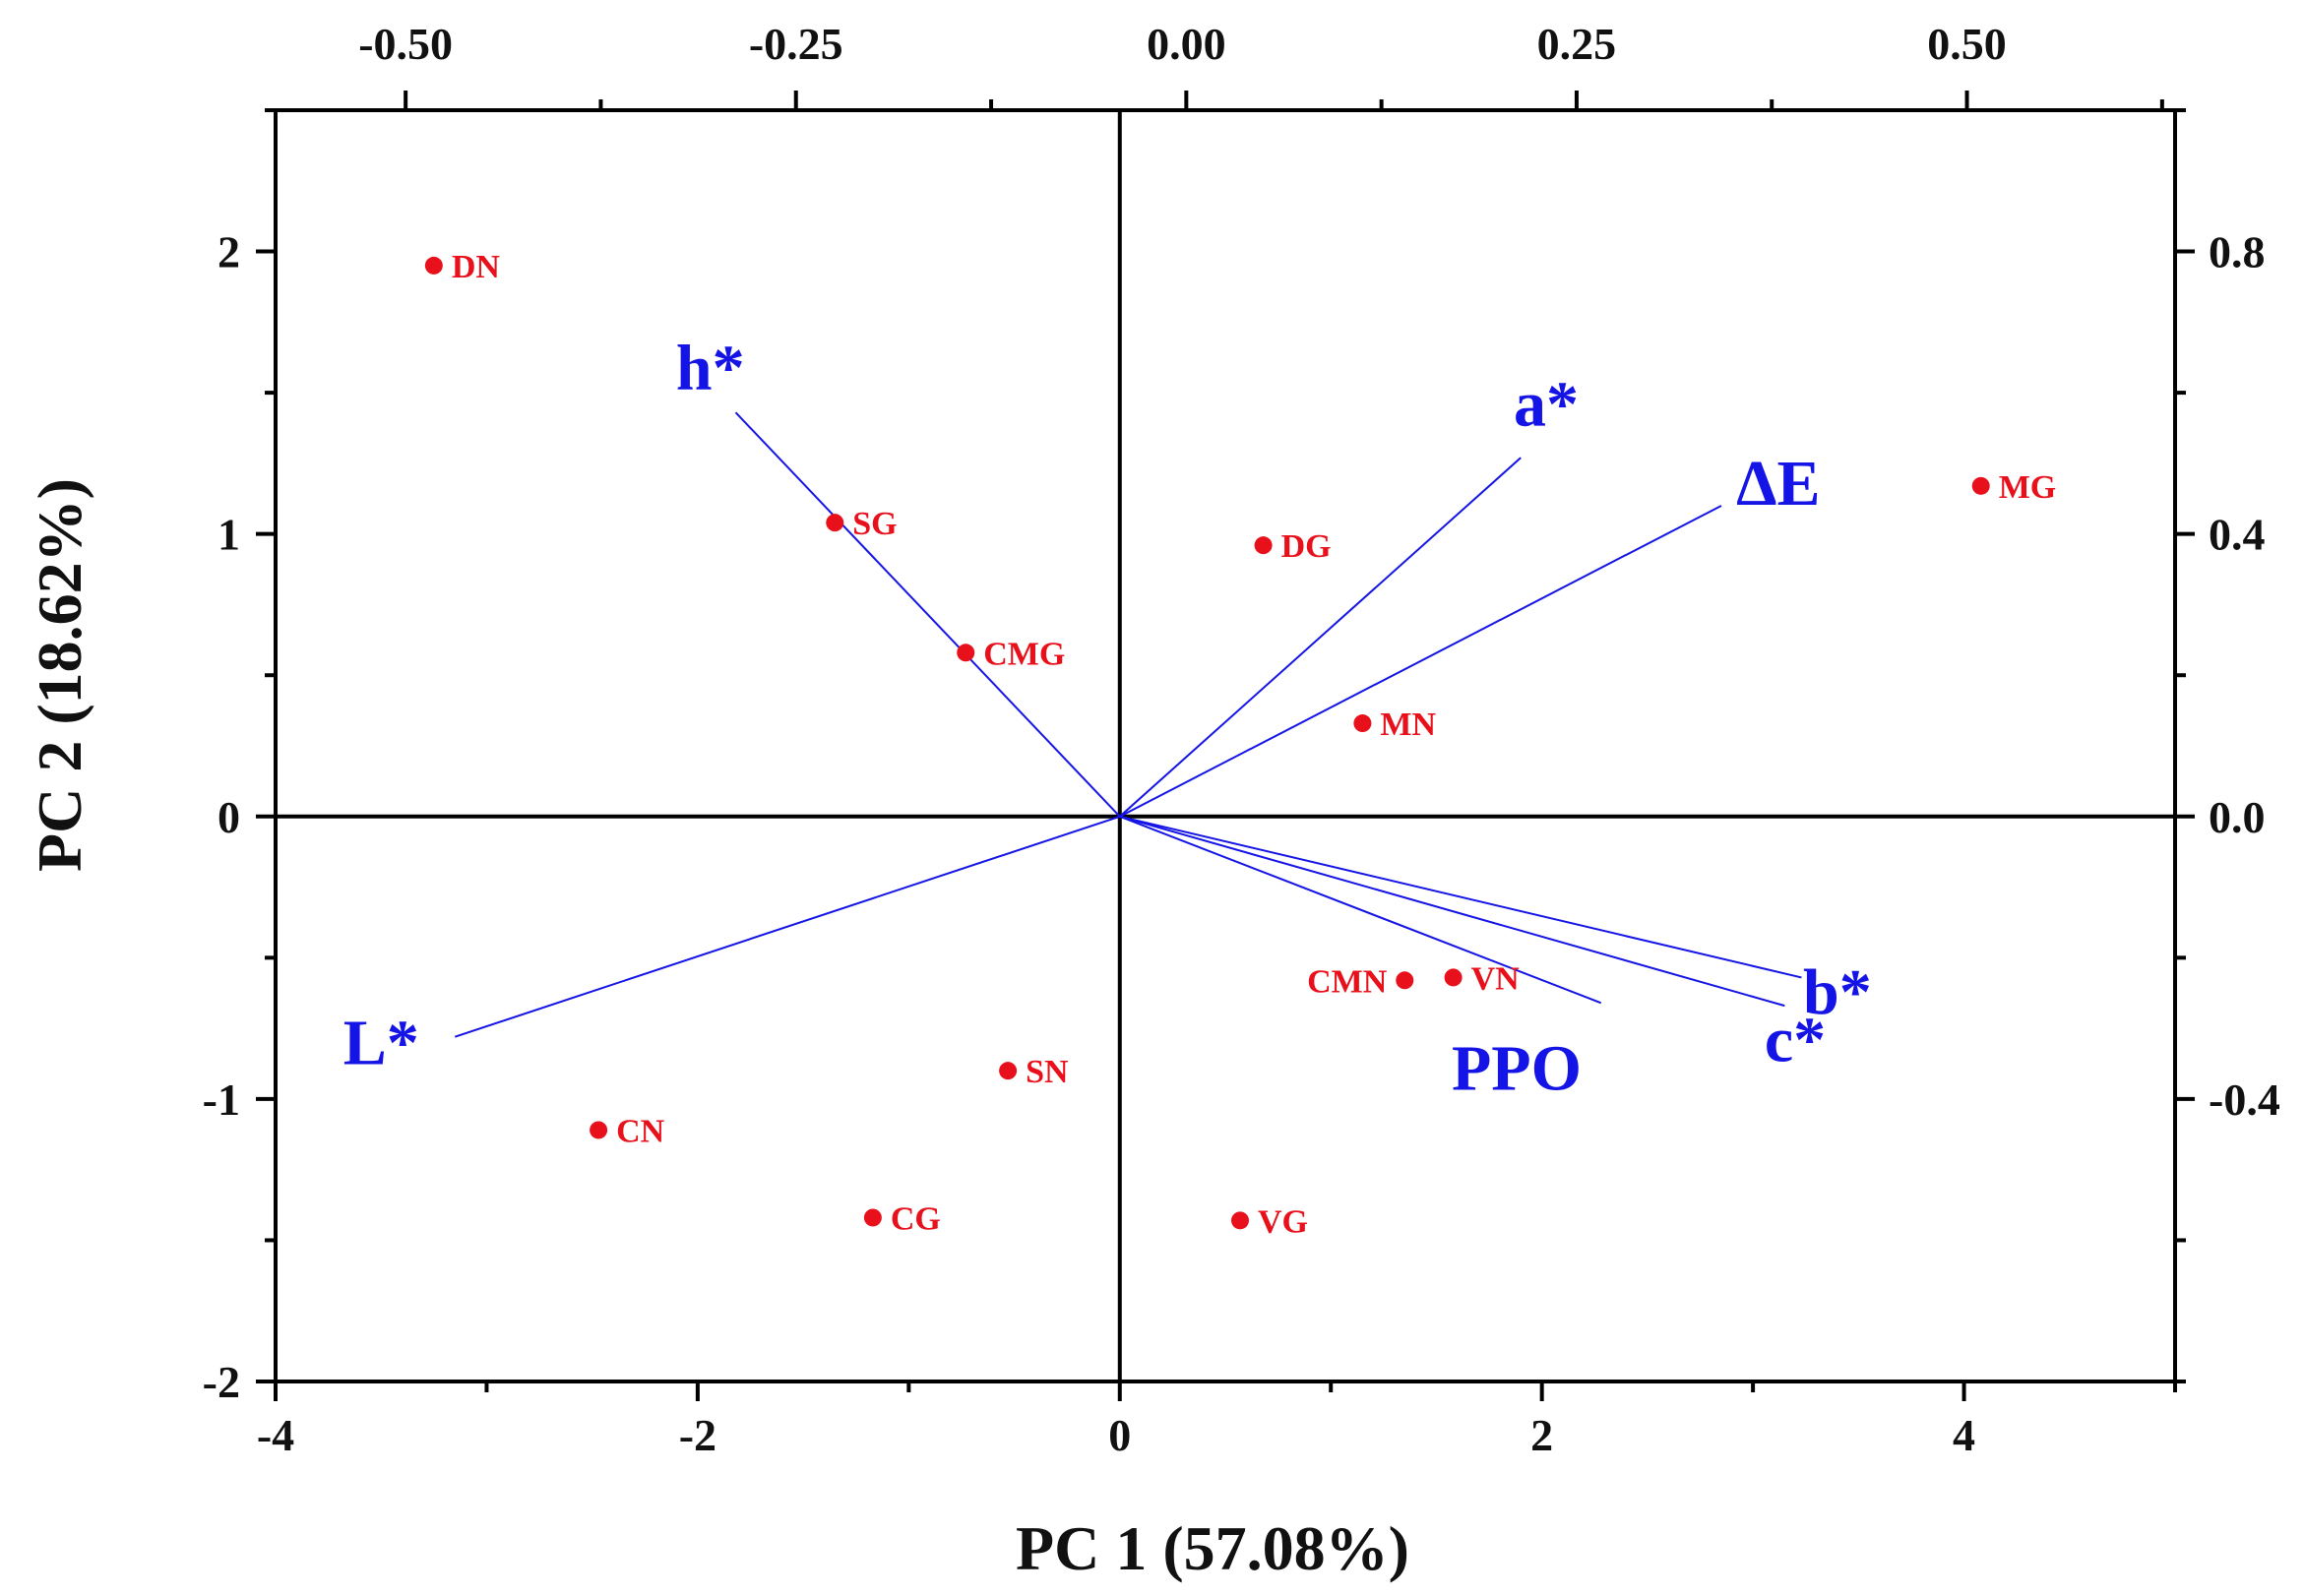 The width and height of the screenshot is (2304, 1596). What do you see at coordinates (640, 1131) in the screenshot?
I see `score-label: CN` at bounding box center [640, 1131].